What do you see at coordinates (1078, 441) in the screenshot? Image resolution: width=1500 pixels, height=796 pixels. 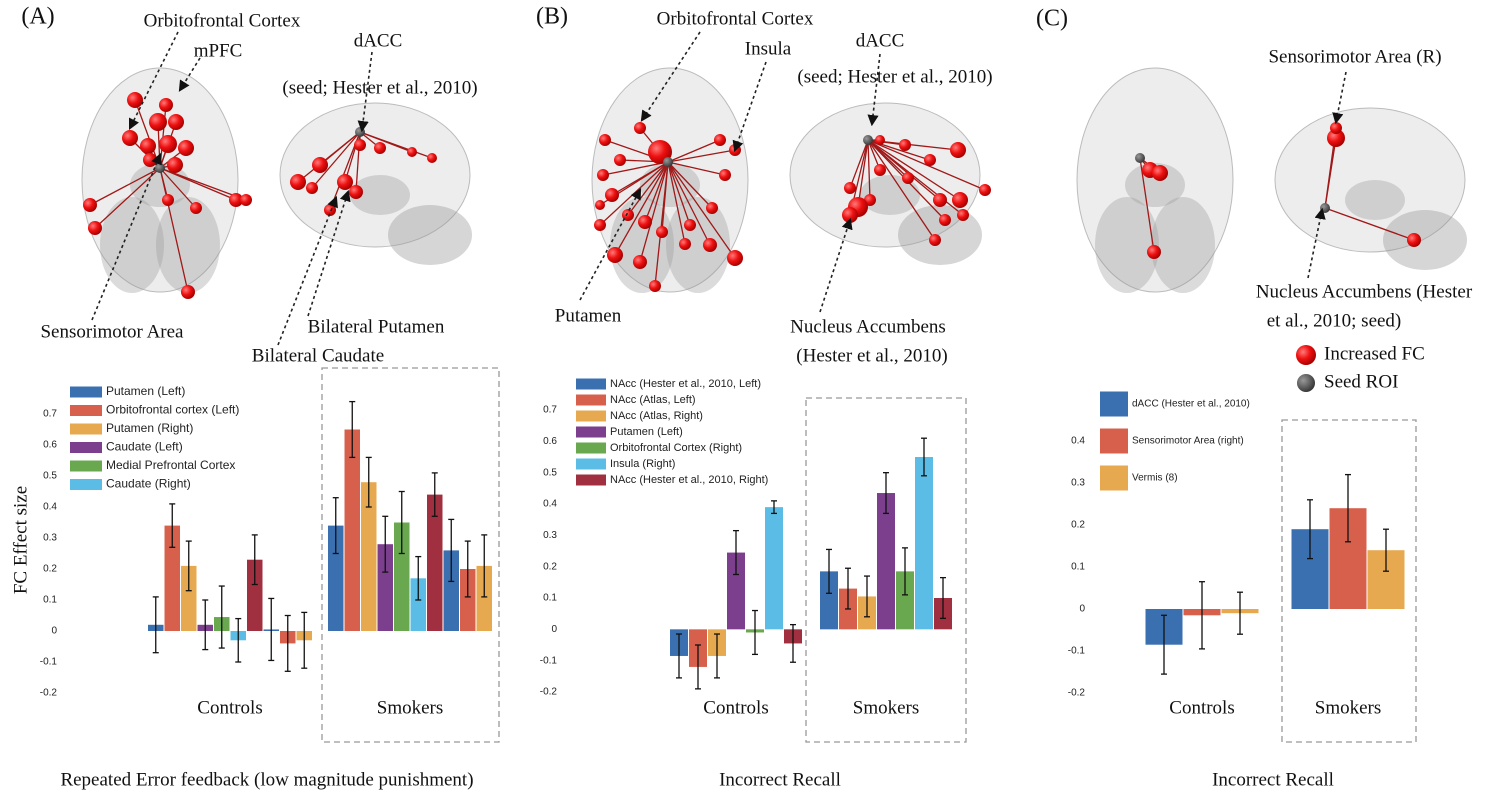 I see `y-tick-label: 0.4` at bounding box center [1078, 441].